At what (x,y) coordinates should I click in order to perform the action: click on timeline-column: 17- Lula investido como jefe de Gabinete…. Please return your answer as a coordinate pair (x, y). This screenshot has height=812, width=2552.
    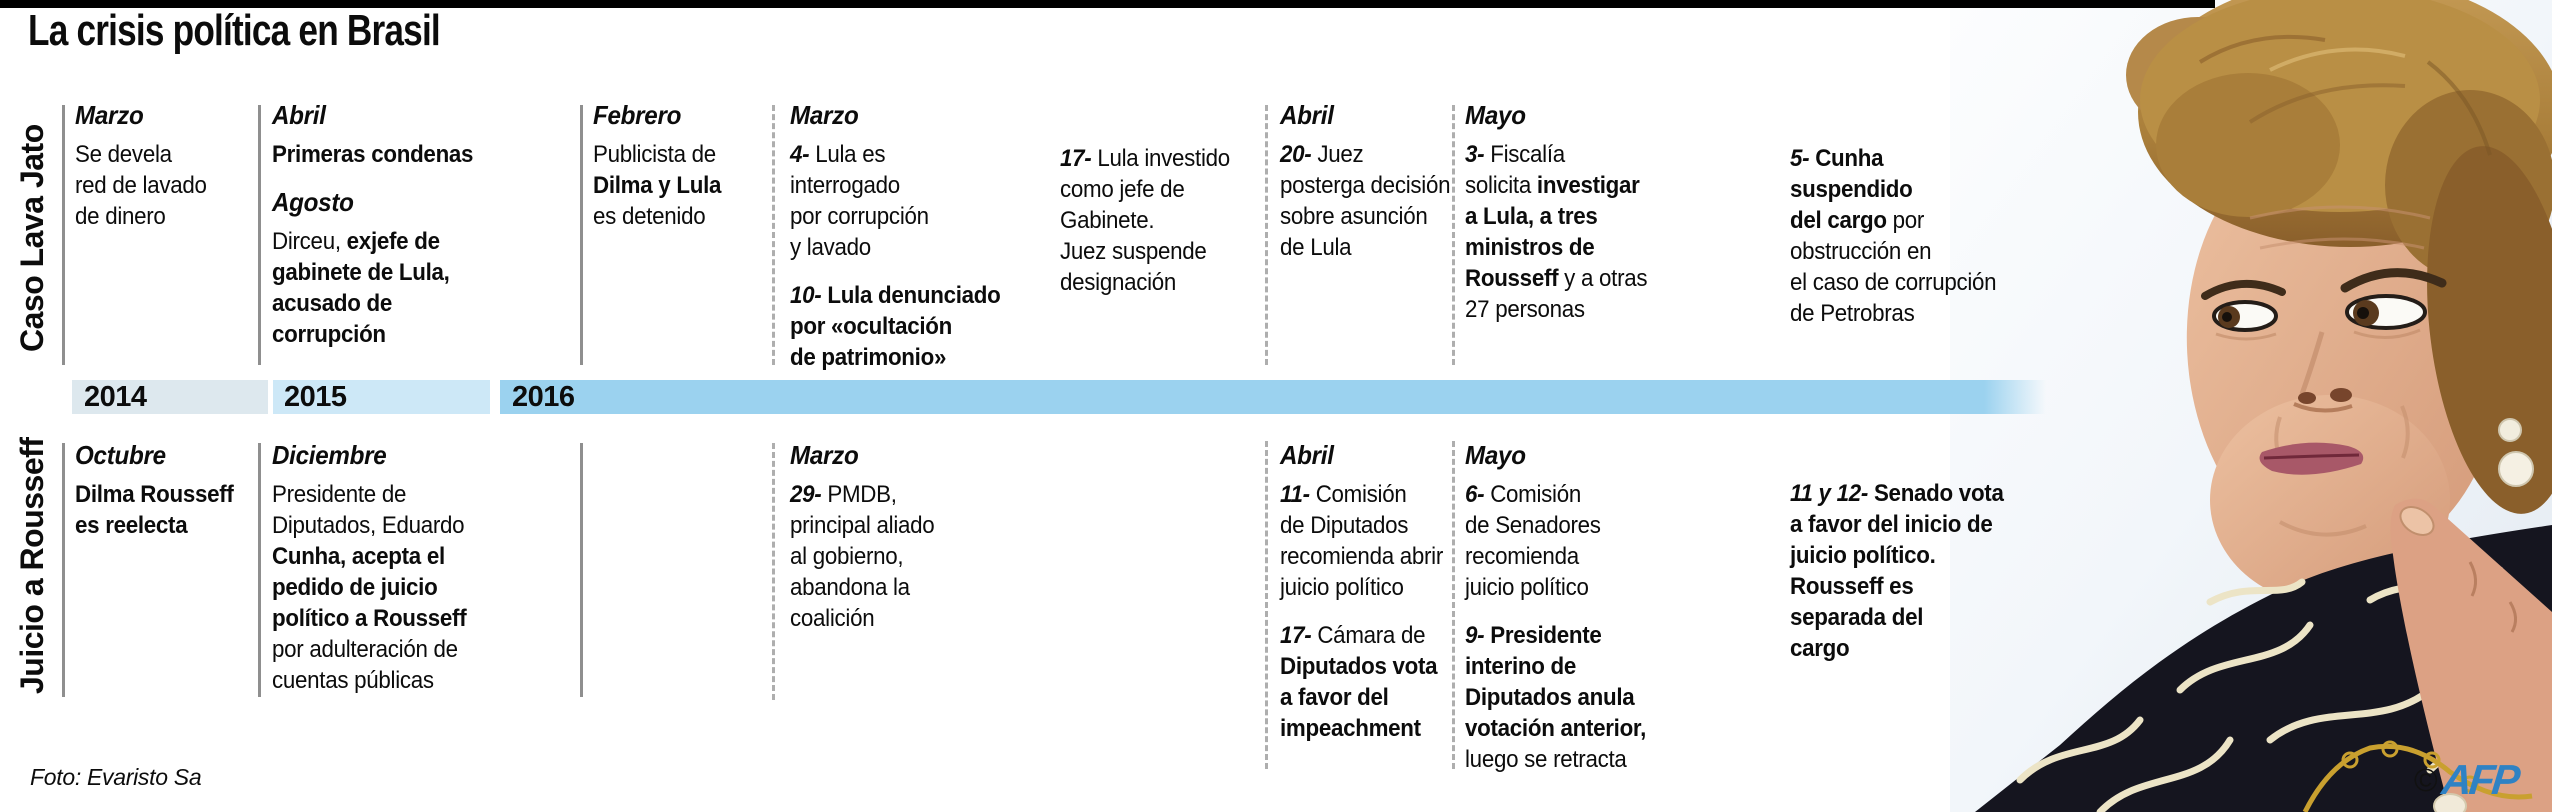
    Looking at the image, I should click on (1185, 229).